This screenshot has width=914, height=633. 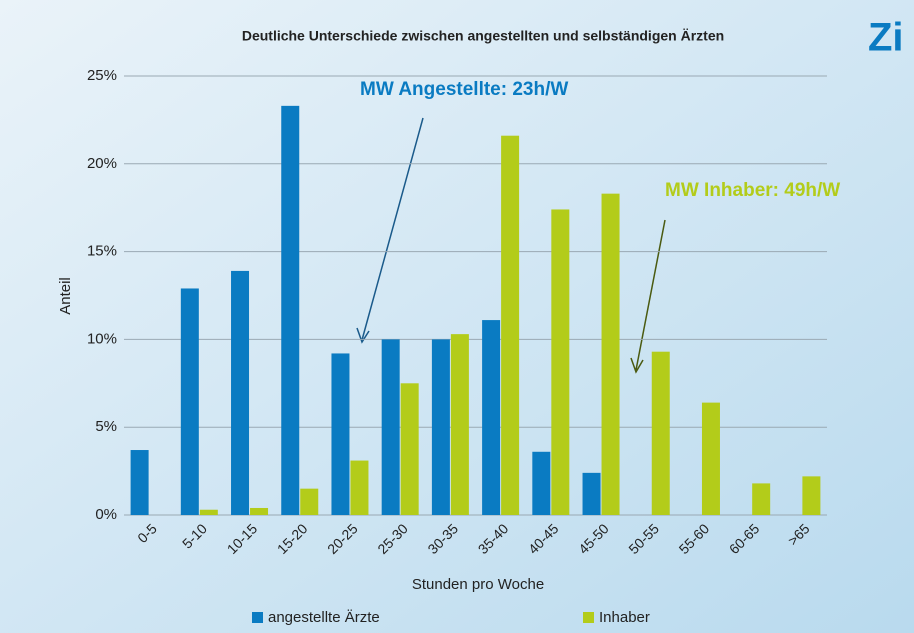 I want to click on arrows, so click(x=511, y=245).